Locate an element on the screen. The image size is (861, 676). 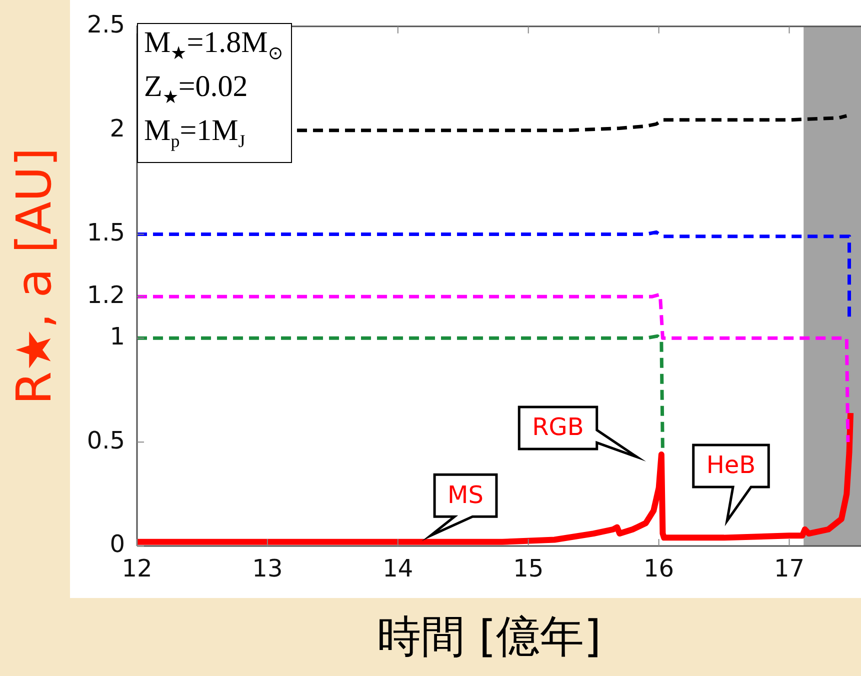
annotation: MS is located at coordinates (466, 494).